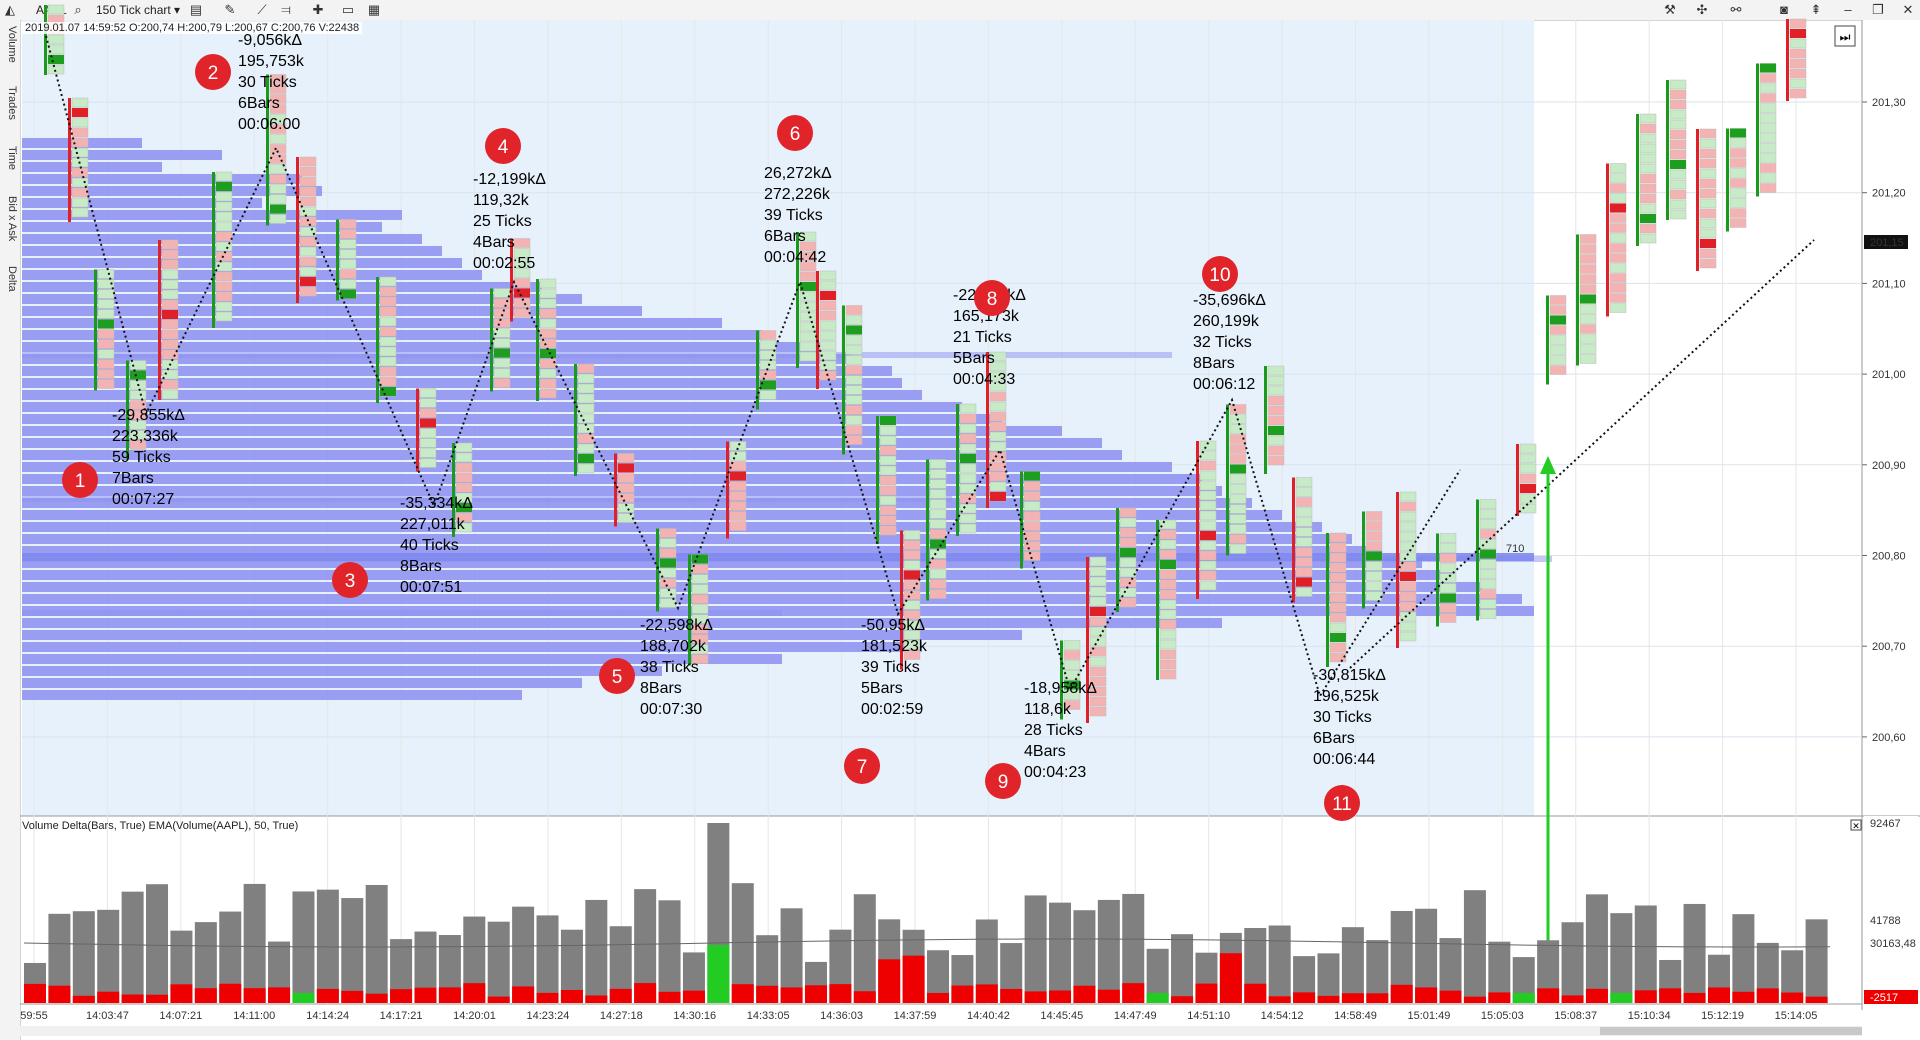 The height and width of the screenshot is (1040, 1920). What do you see at coordinates (1878, 9) in the screenshot?
I see `restore-icon: ❐` at bounding box center [1878, 9].